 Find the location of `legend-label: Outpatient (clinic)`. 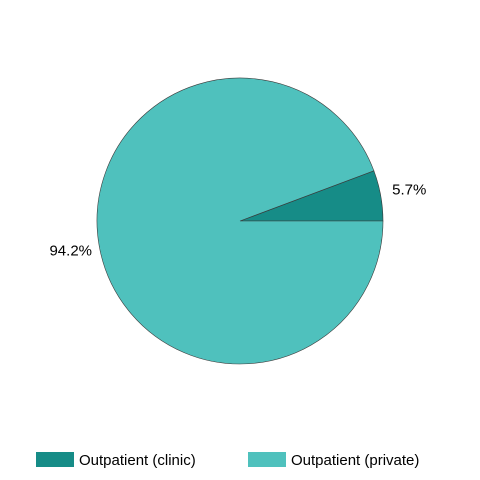

legend-label: Outpatient (clinic) is located at coordinates (137, 460).